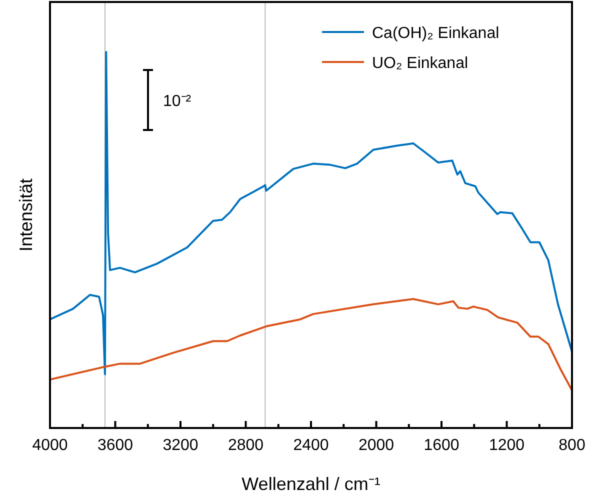 This screenshot has width=592, height=500. Describe the element at coordinates (180, 445) in the screenshot. I see `x-tick-label: 3200` at that location.